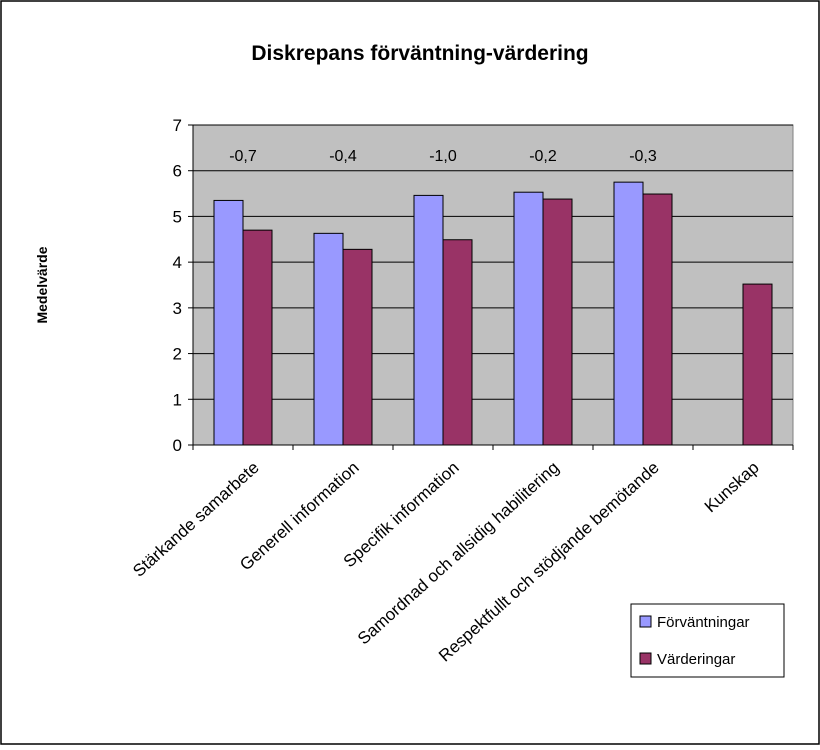 This screenshot has width=820, height=750. Describe the element at coordinates (543, 156) in the screenshot. I see `data-label-discrepancy: -0,2` at that location.